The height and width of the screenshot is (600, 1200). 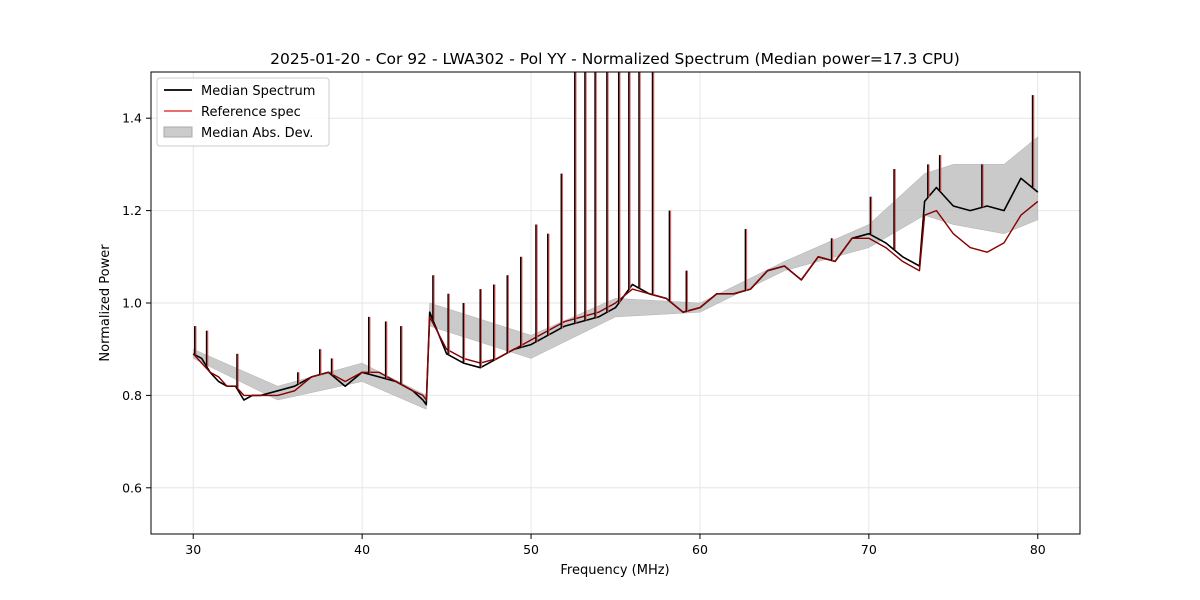 What do you see at coordinates (531, 549) in the screenshot?
I see `x-tick-label: 50` at bounding box center [531, 549].